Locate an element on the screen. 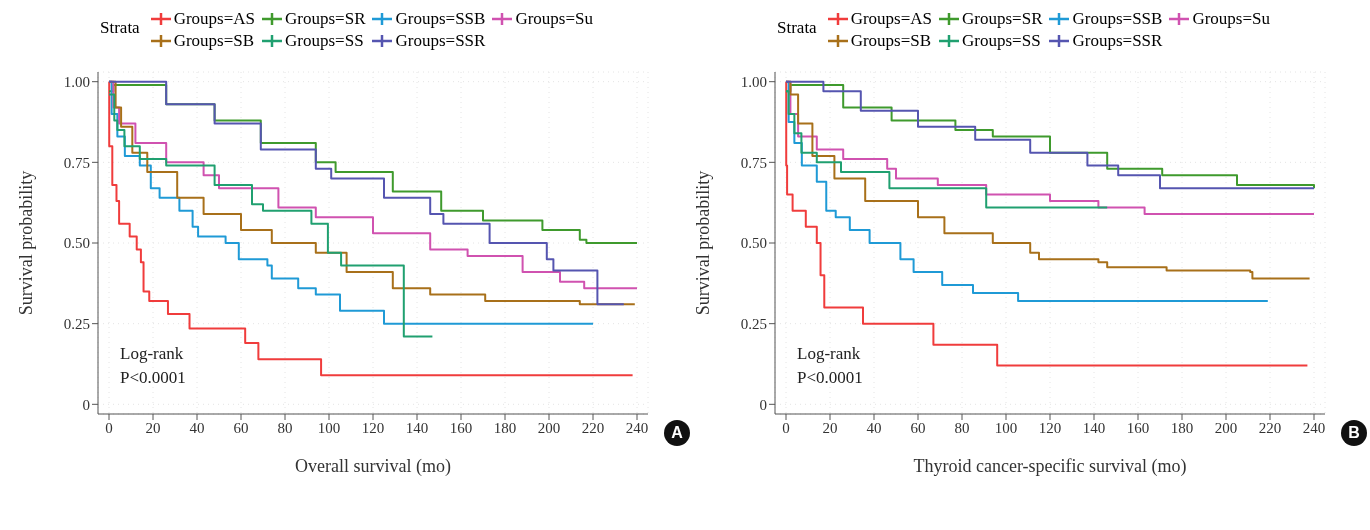  text: A is located at coordinates (677, 433).